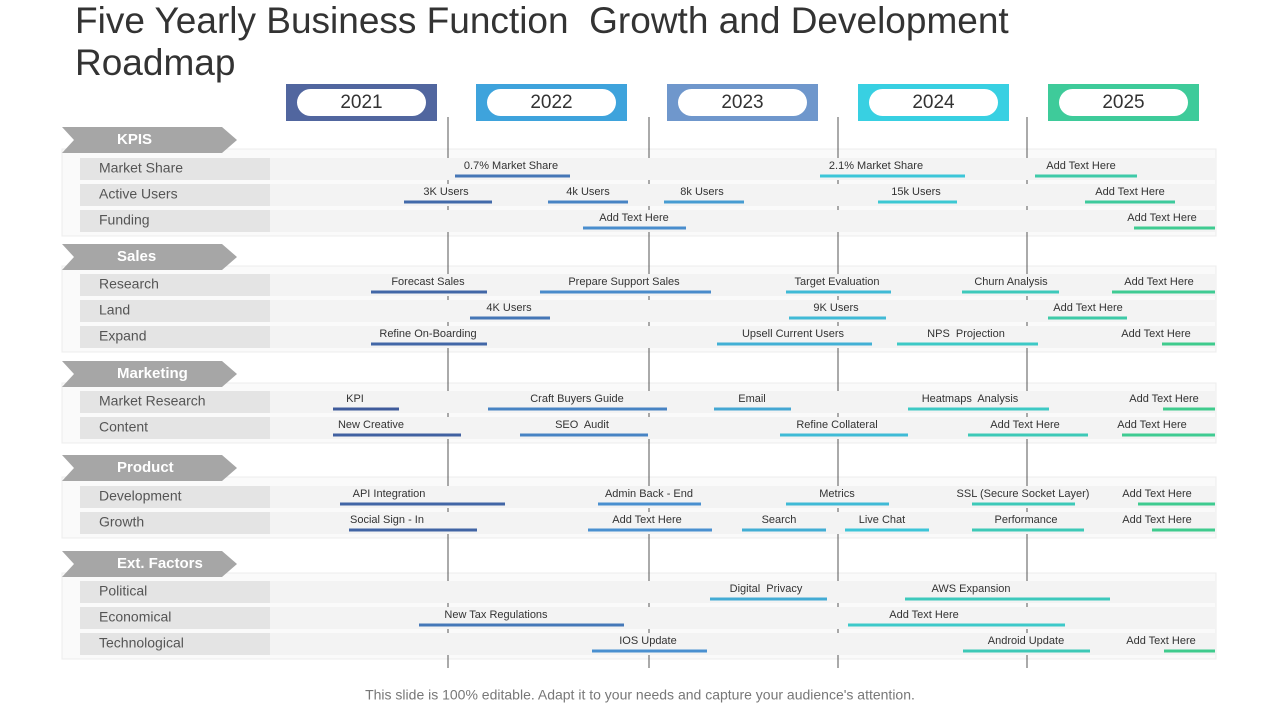  I want to click on year-label: 2024, so click(933, 102).